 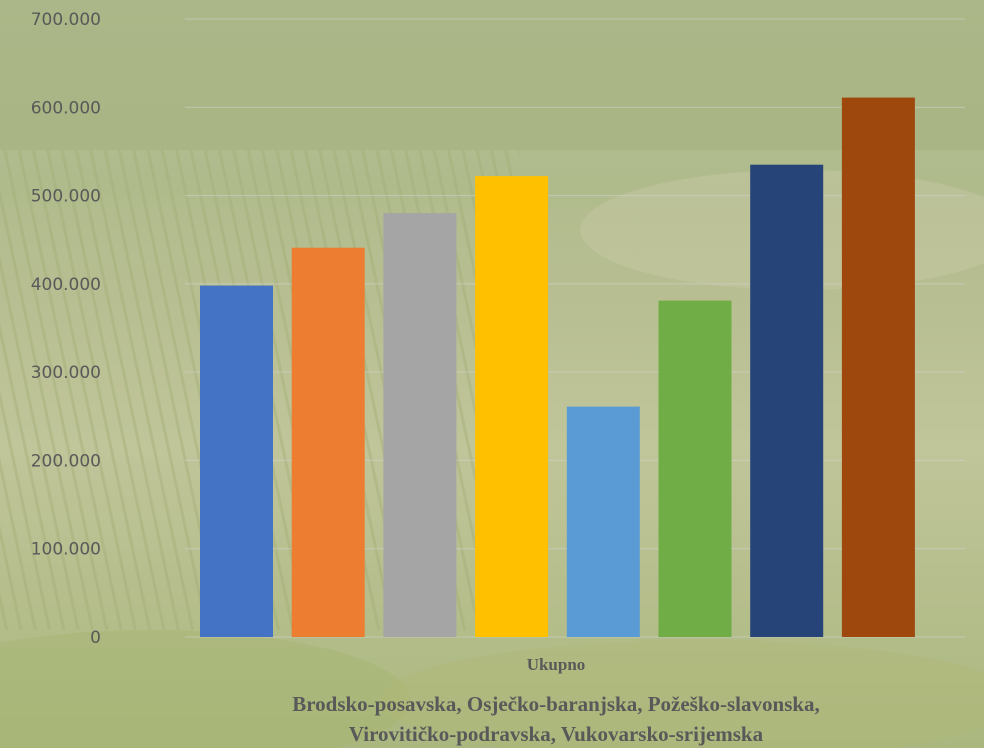 What do you see at coordinates (66, 197) in the screenshot?
I see `y-tick-label: 500.000` at bounding box center [66, 197].